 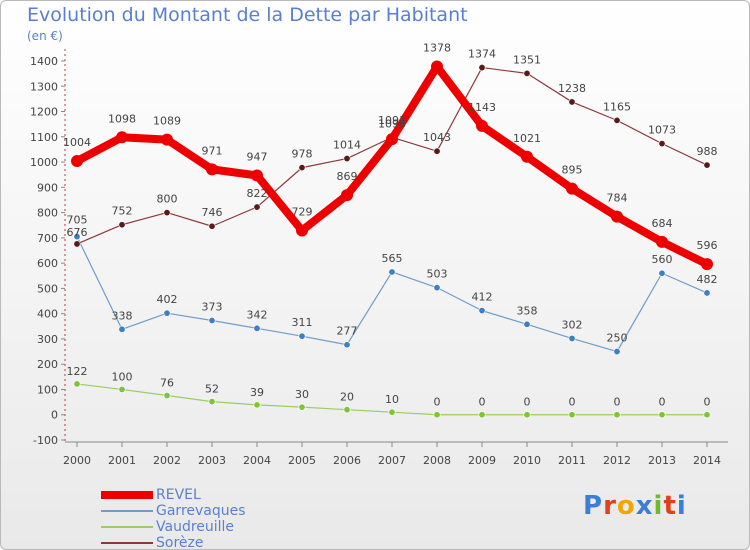 I want to click on data-label: 869, so click(x=347, y=176).